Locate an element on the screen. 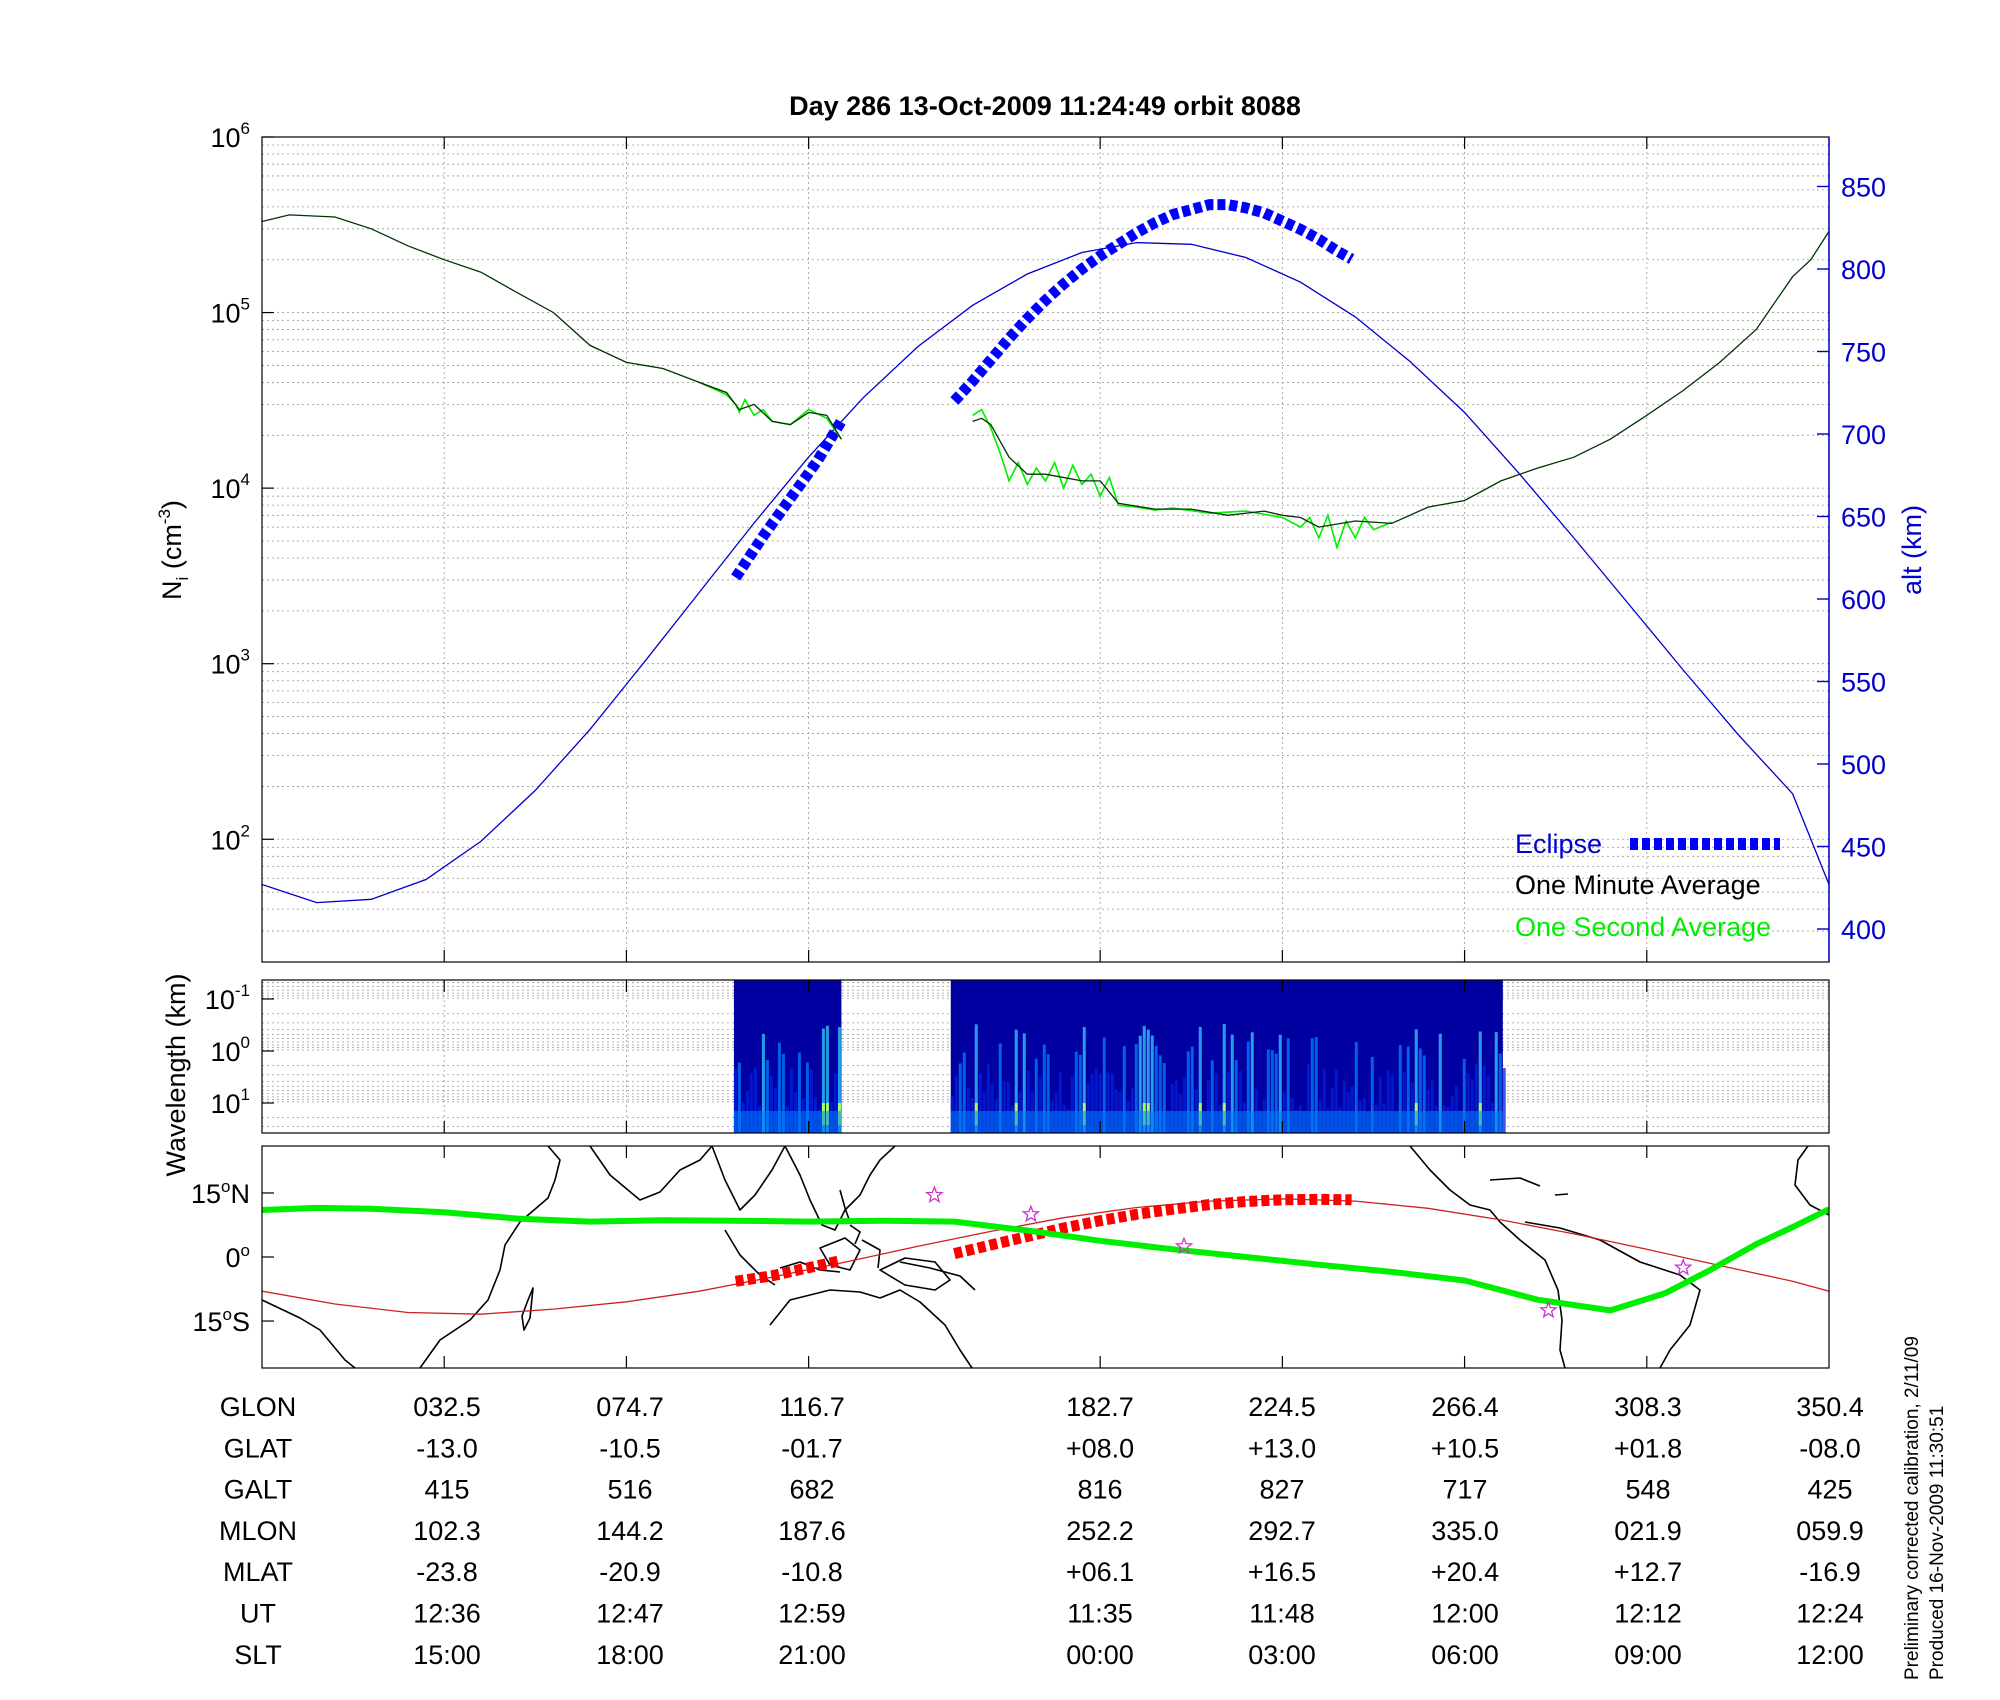  south-america-coastline is located at coordinates (1600, 1294).